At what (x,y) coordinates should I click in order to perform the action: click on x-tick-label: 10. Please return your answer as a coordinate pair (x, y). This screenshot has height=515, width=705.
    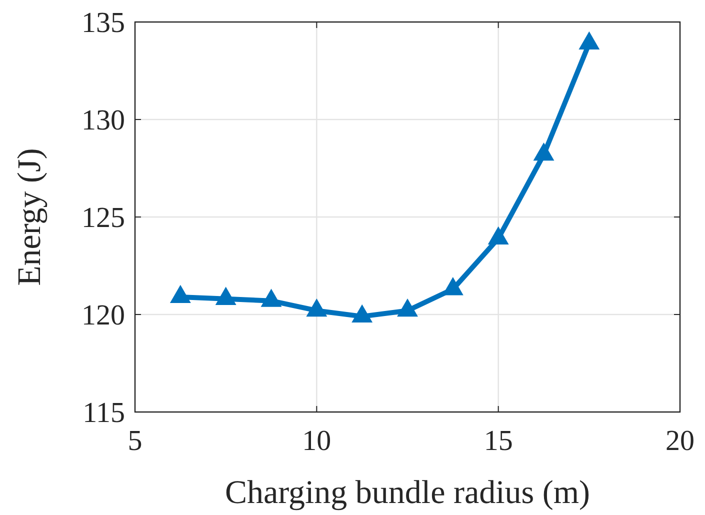
    Looking at the image, I should click on (317, 441).